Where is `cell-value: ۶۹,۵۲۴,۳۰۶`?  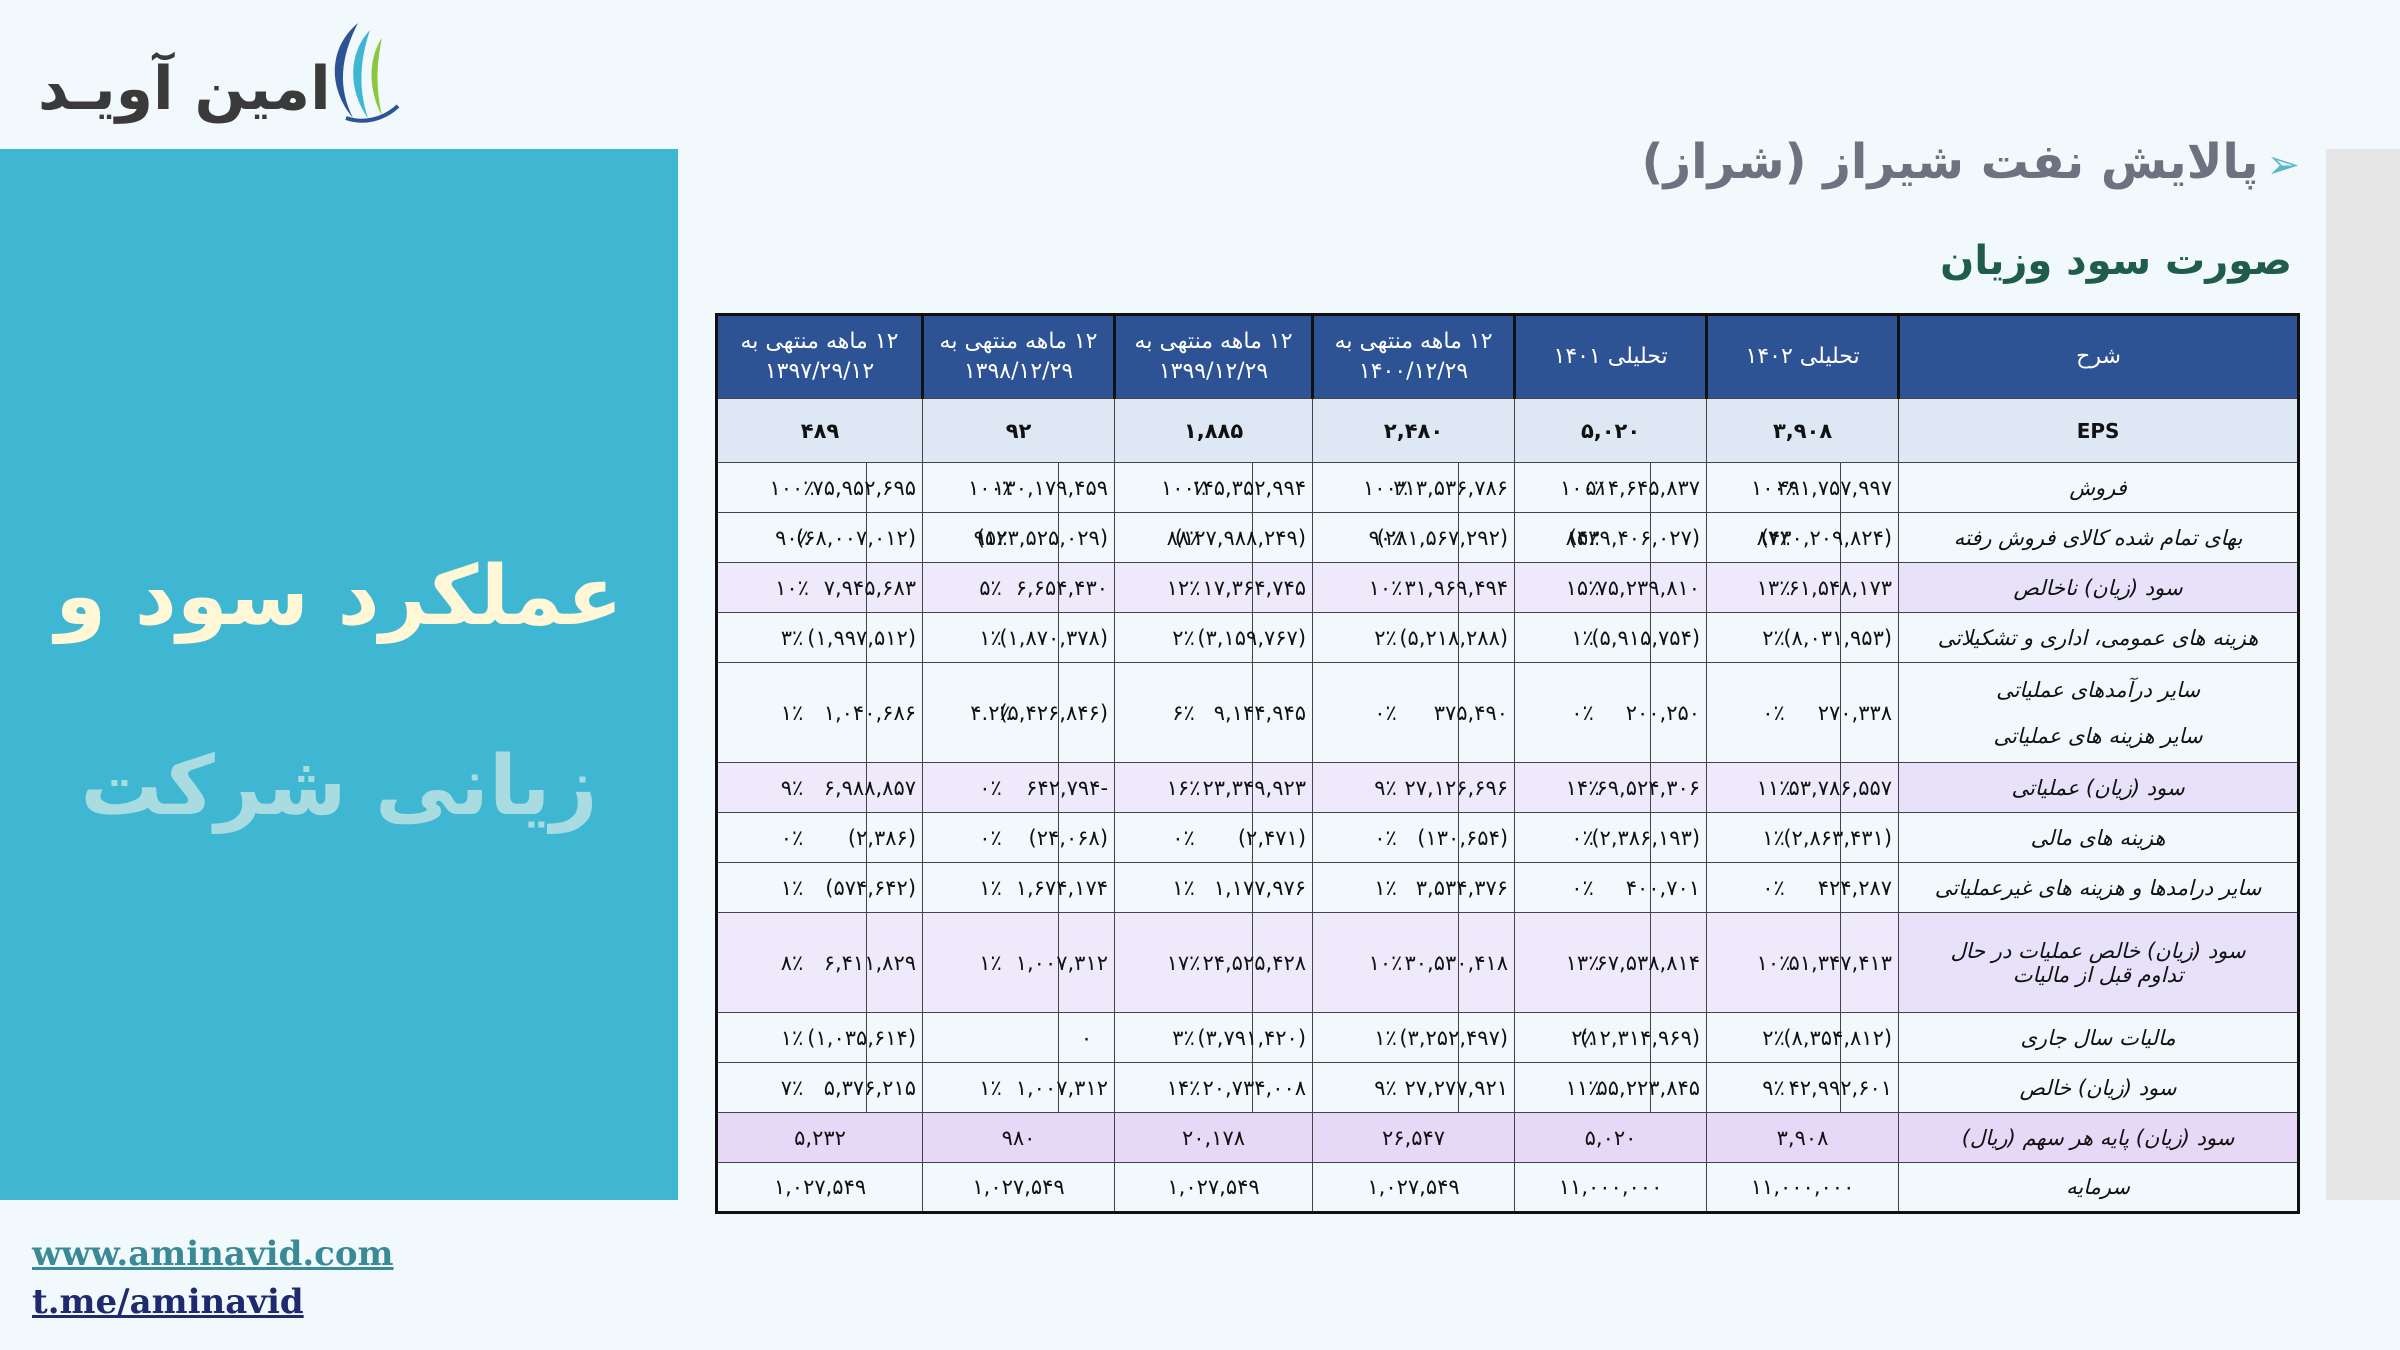 cell-value: ۶۹,۵۲۴,۳۰۶ is located at coordinates (1652, 787).